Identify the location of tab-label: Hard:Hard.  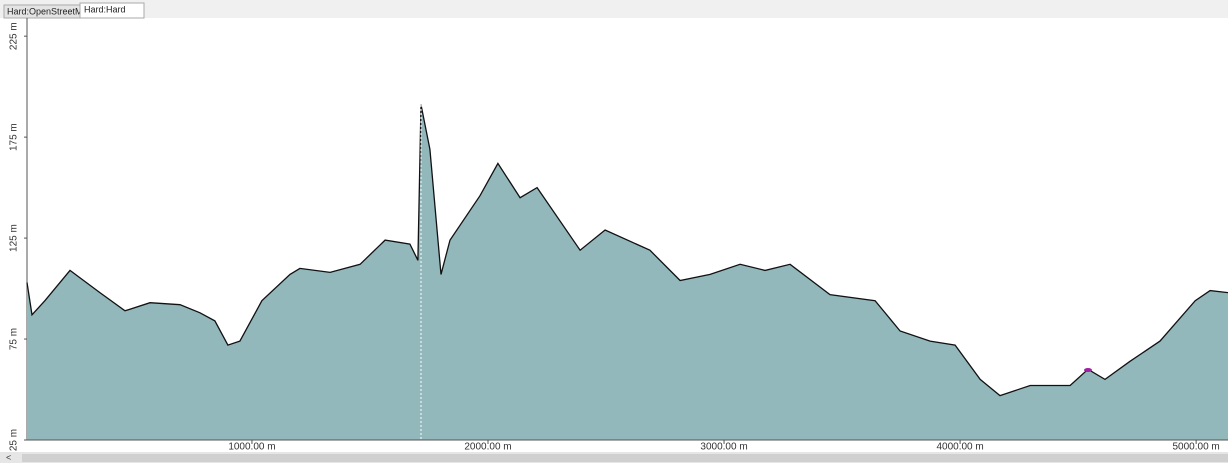
(105, 9).